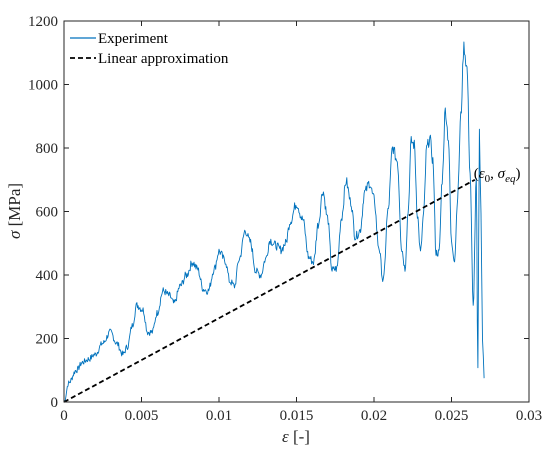 The image size is (550, 452). What do you see at coordinates (43, 86) in the screenshot?
I see `y-tick-label: 1000` at bounding box center [43, 86].